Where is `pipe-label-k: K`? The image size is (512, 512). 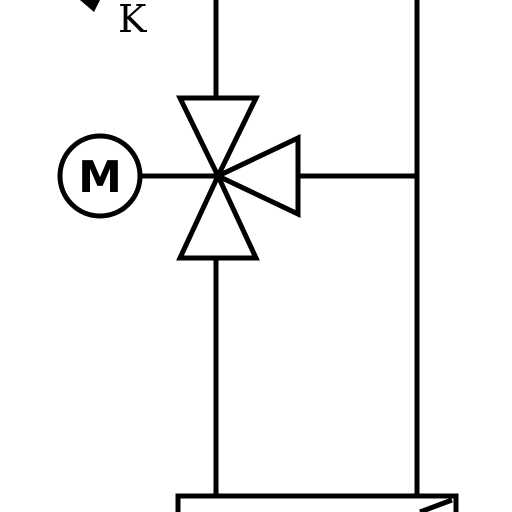
pipe-label-k: K is located at coordinates (132, 20).